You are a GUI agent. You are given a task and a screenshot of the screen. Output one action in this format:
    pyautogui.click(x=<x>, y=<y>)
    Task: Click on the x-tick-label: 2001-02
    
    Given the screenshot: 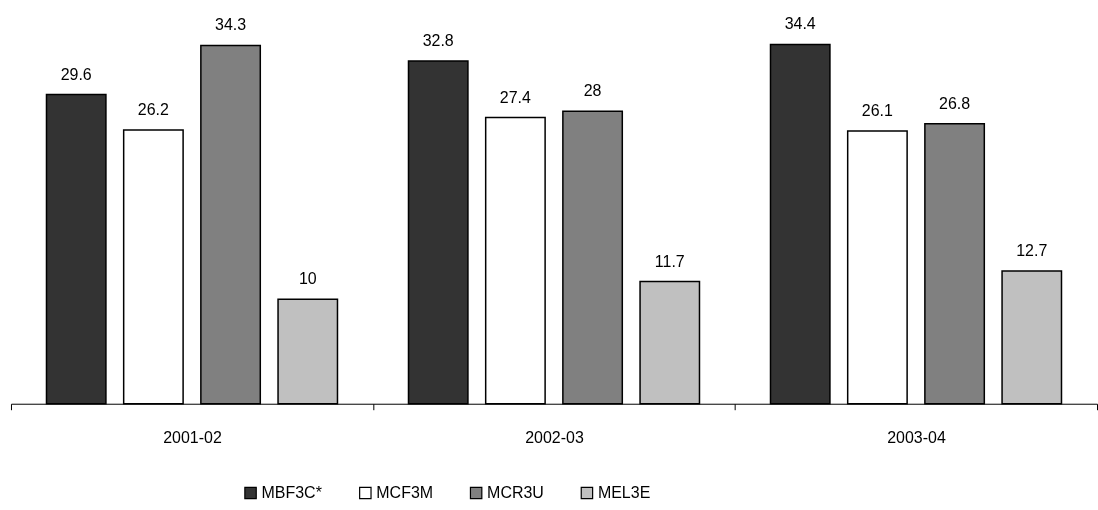 What is the action you would take?
    pyautogui.click(x=192, y=438)
    